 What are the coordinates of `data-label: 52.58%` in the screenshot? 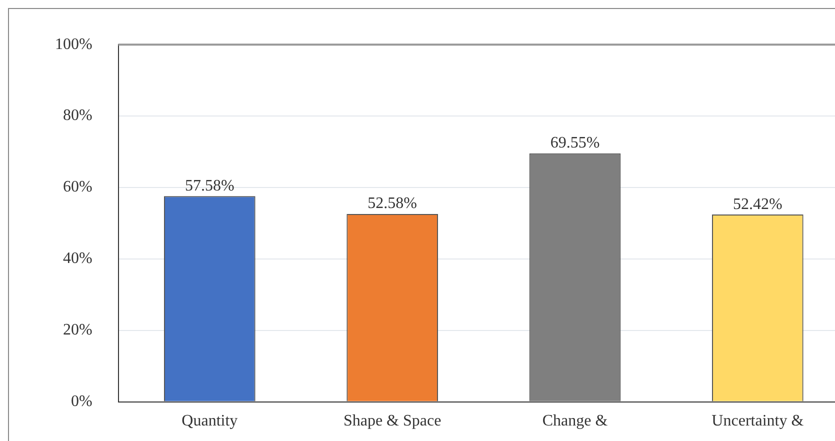 It's located at (392, 203).